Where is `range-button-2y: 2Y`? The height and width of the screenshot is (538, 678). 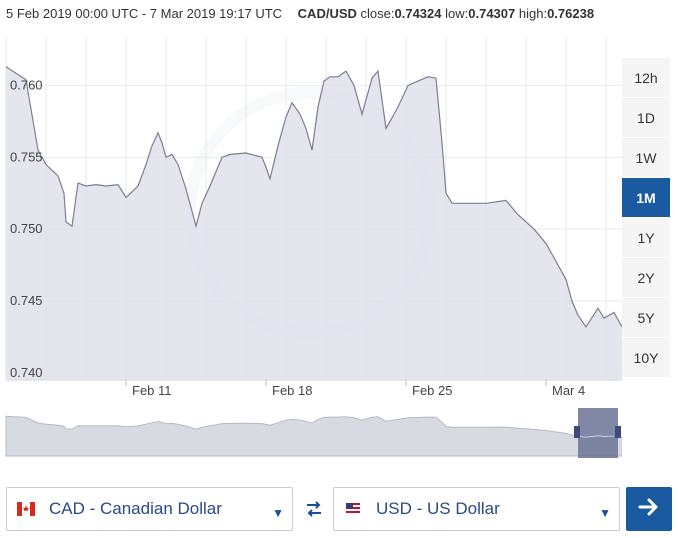
range-button-2y: 2Y is located at coordinates (646, 278).